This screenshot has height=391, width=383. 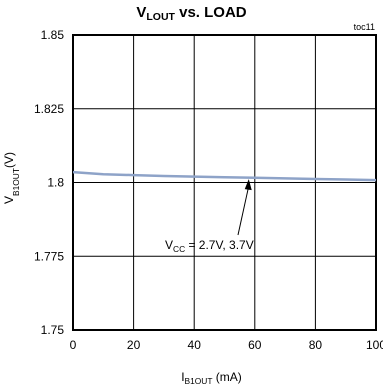 What do you see at coordinates (73, 345) in the screenshot?
I see `x-tick-label: 0` at bounding box center [73, 345].